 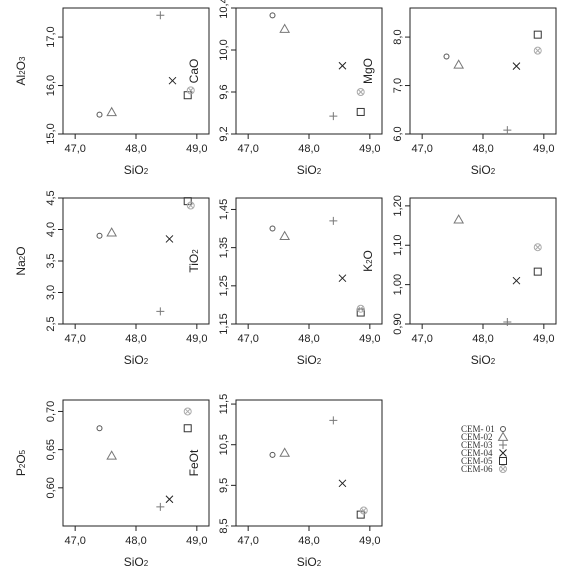 What do you see at coordinates (224, 133) in the screenshot?
I see `y-tick-label: 9,2` at bounding box center [224, 133].